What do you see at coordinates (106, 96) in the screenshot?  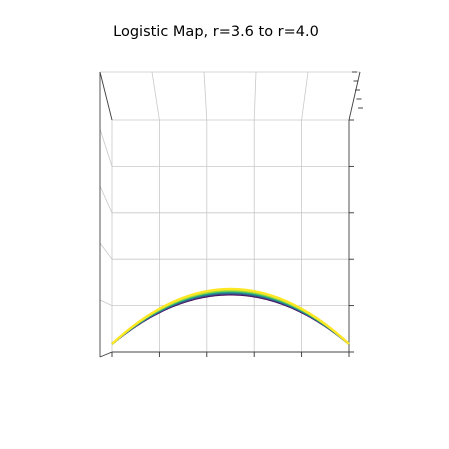 I see `left-top-depth-edge` at bounding box center [106, 96].